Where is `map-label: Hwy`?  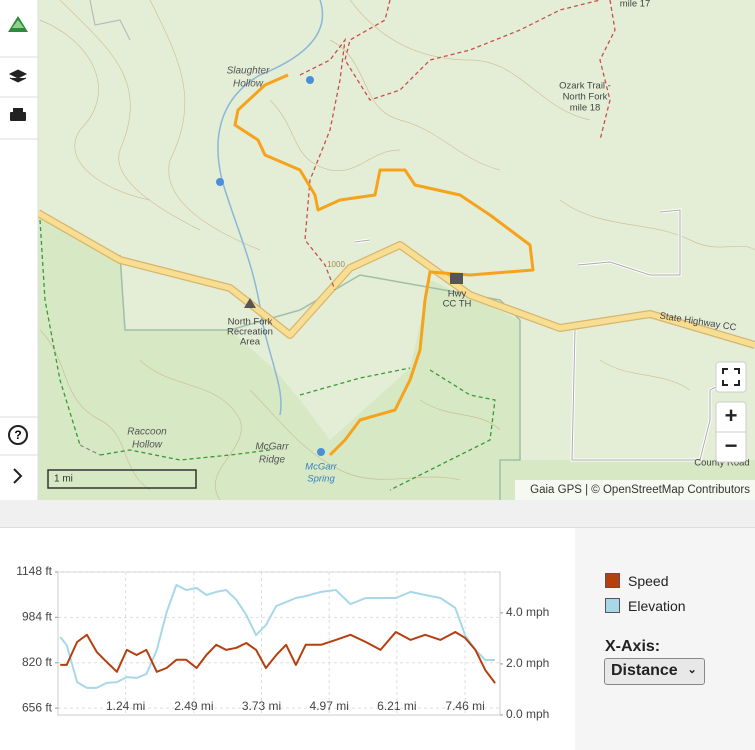
map-label: Hwy is located at coordinates (457, 294).